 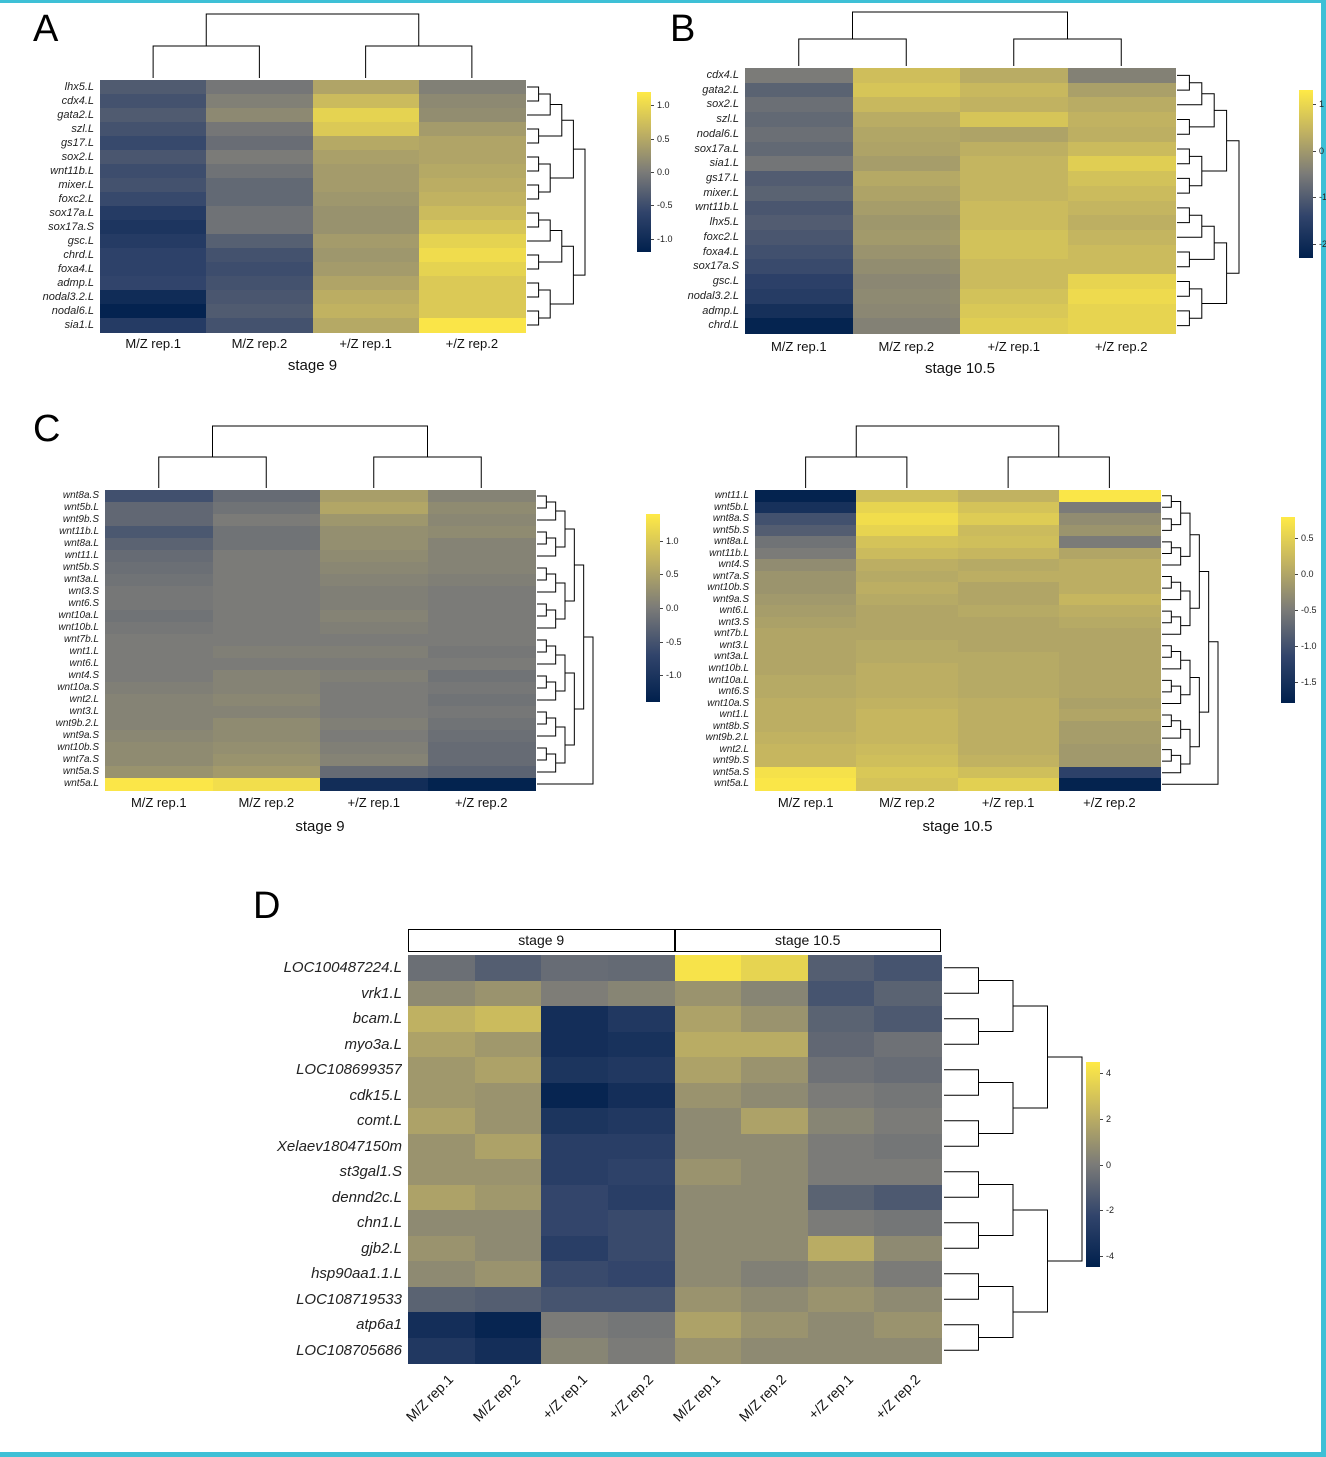 What do you see at coordinates (733, 622) in the screenshot?
I see `row-label: wnt3.S` at bounding box center [733, 622].